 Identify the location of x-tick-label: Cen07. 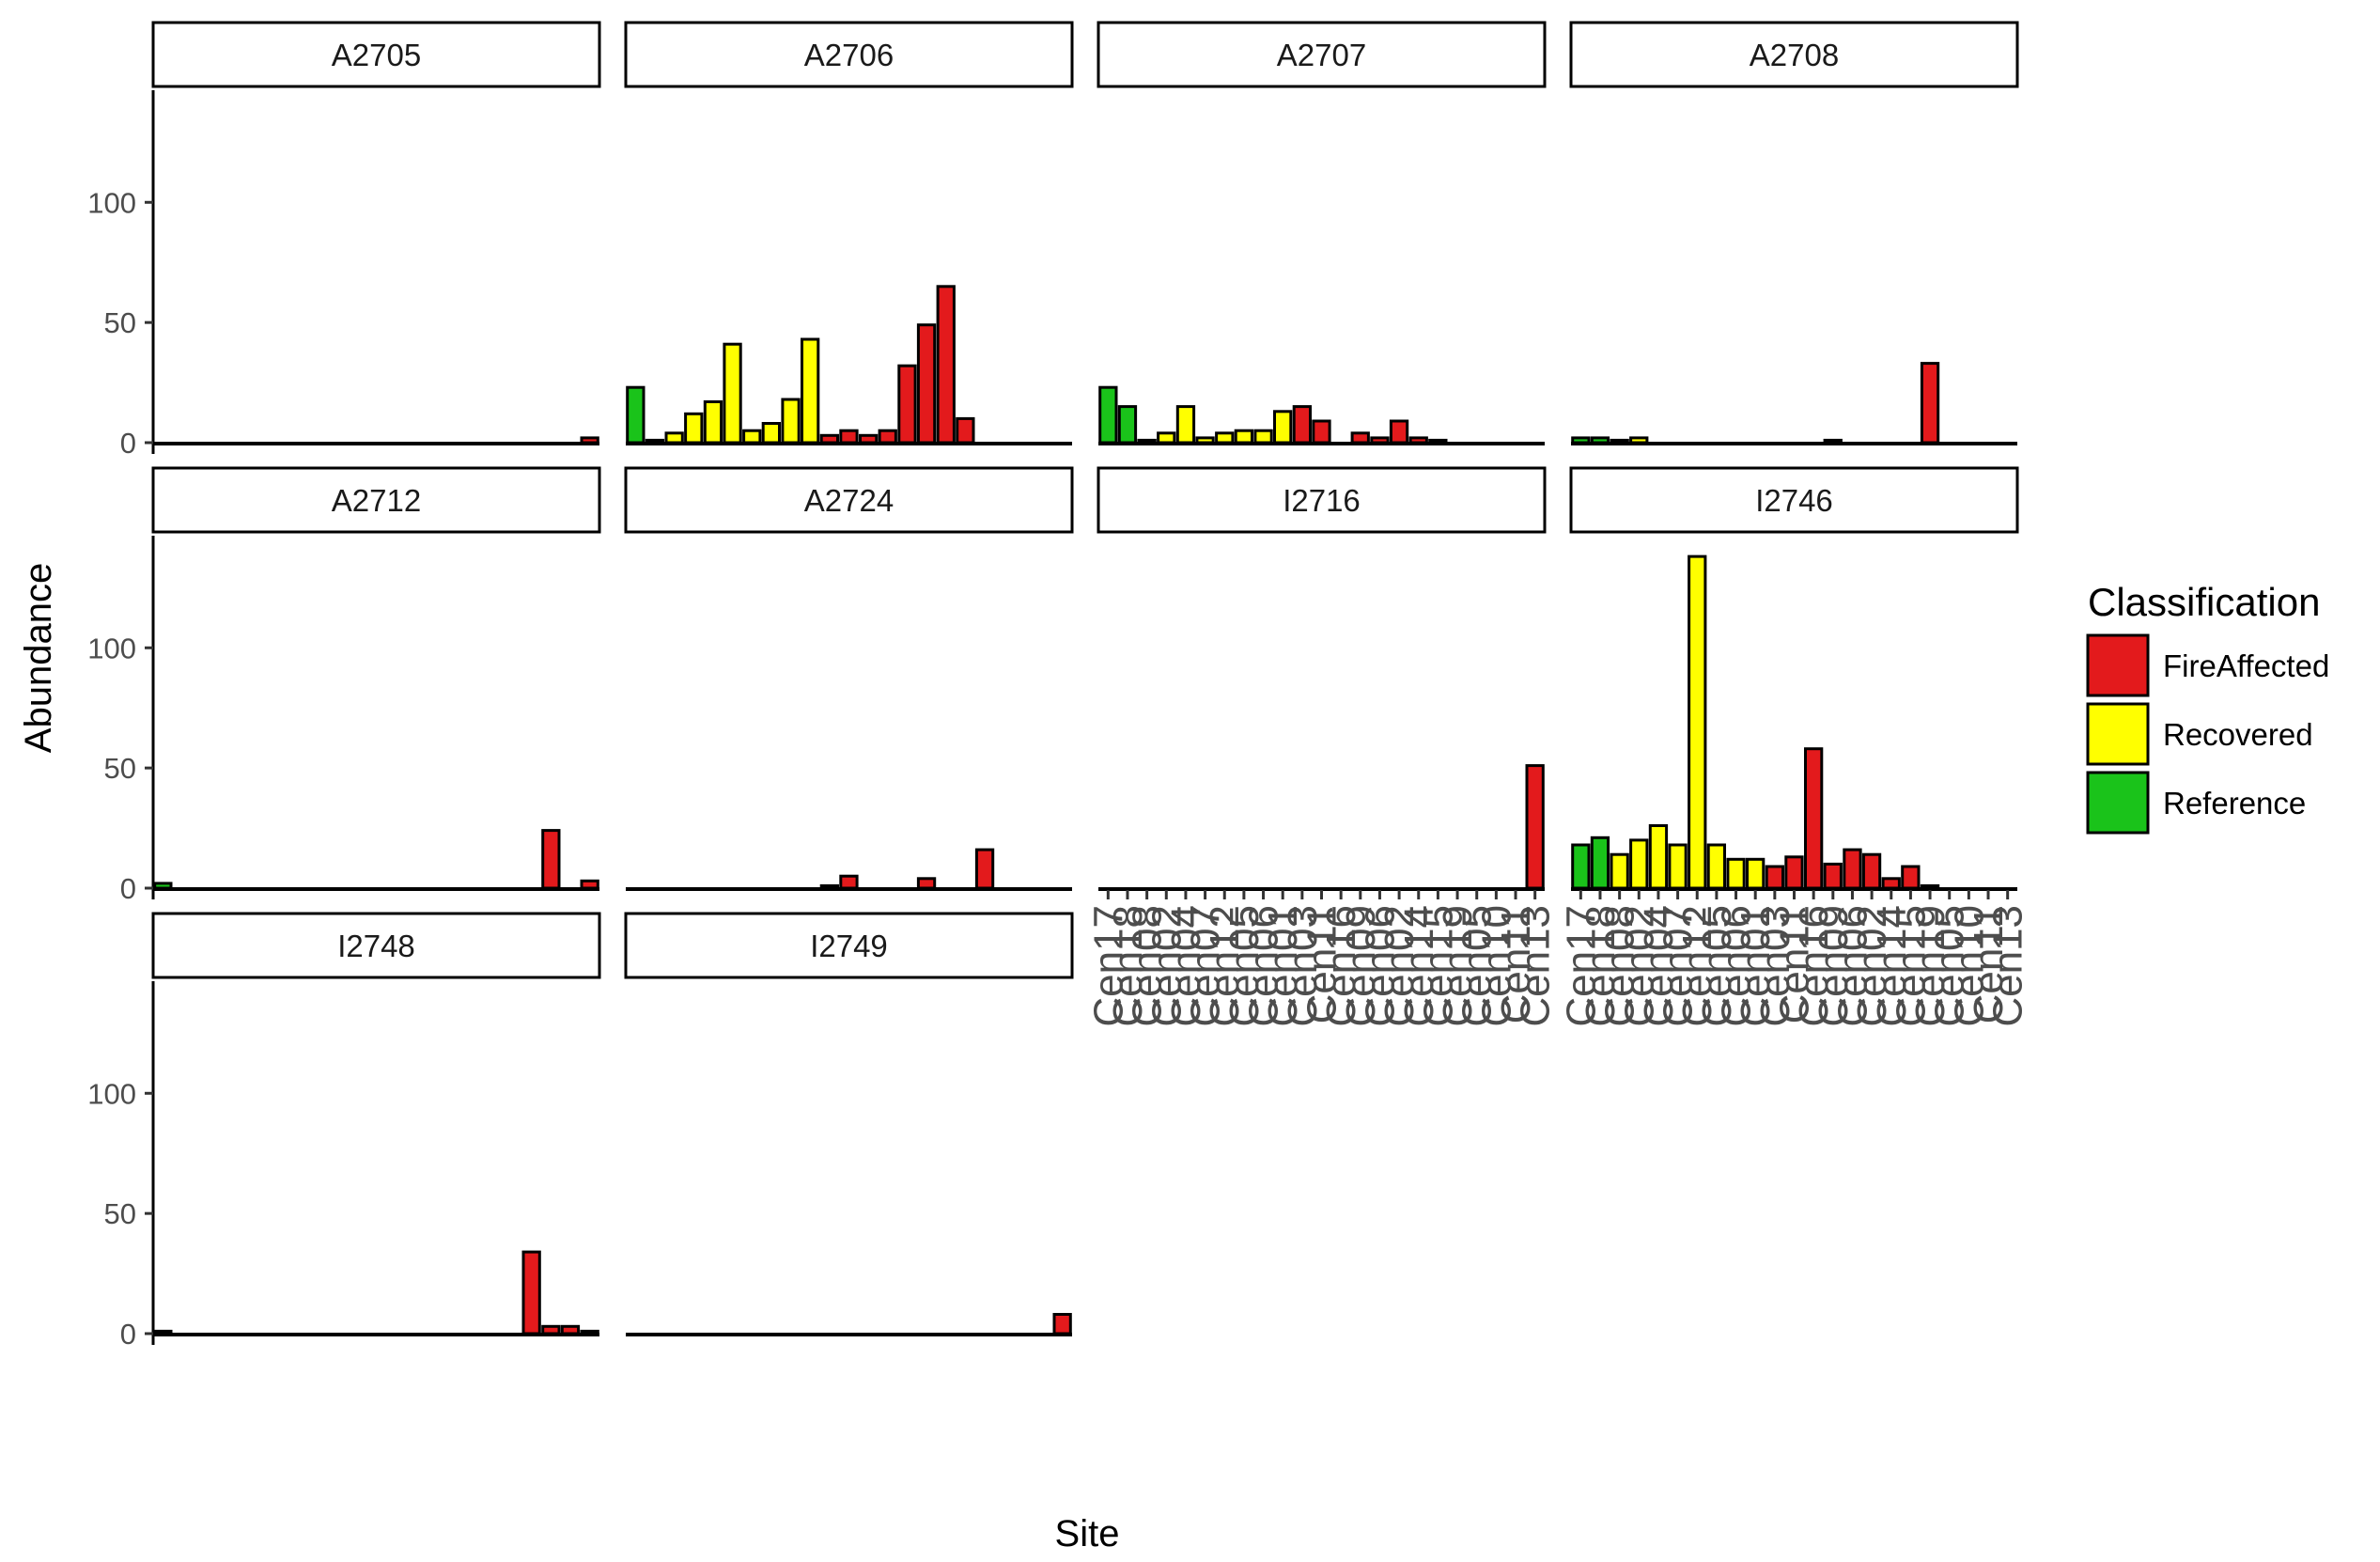
(1206, 966).